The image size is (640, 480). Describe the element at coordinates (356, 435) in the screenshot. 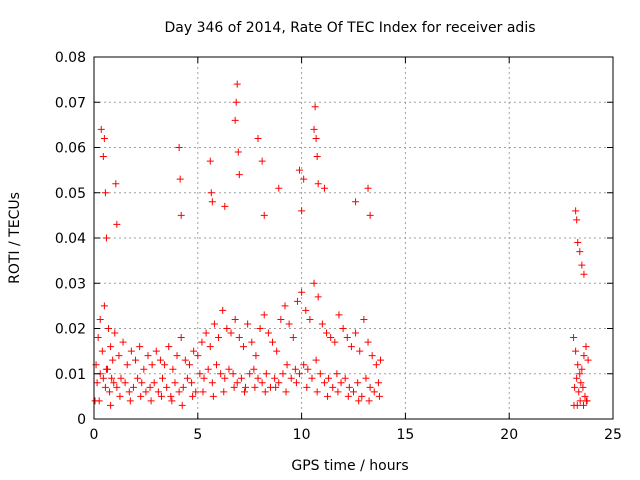

I see `x-tick-labels: 0 5 10 15 20 25` at that location.